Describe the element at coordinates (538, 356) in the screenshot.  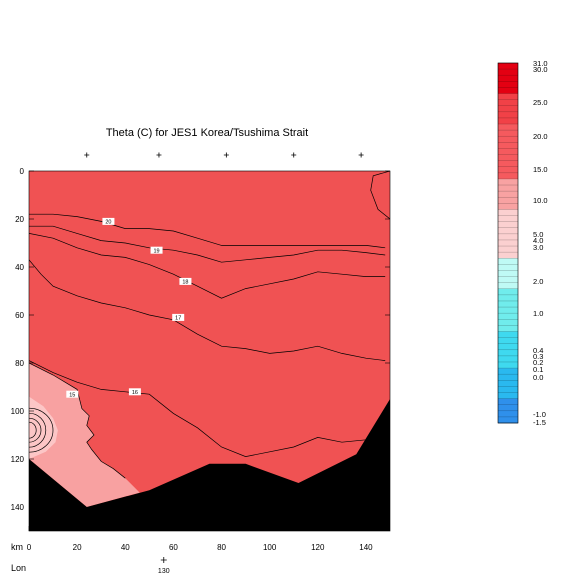
I see `colorbar-label-12: 0.3` at that location.